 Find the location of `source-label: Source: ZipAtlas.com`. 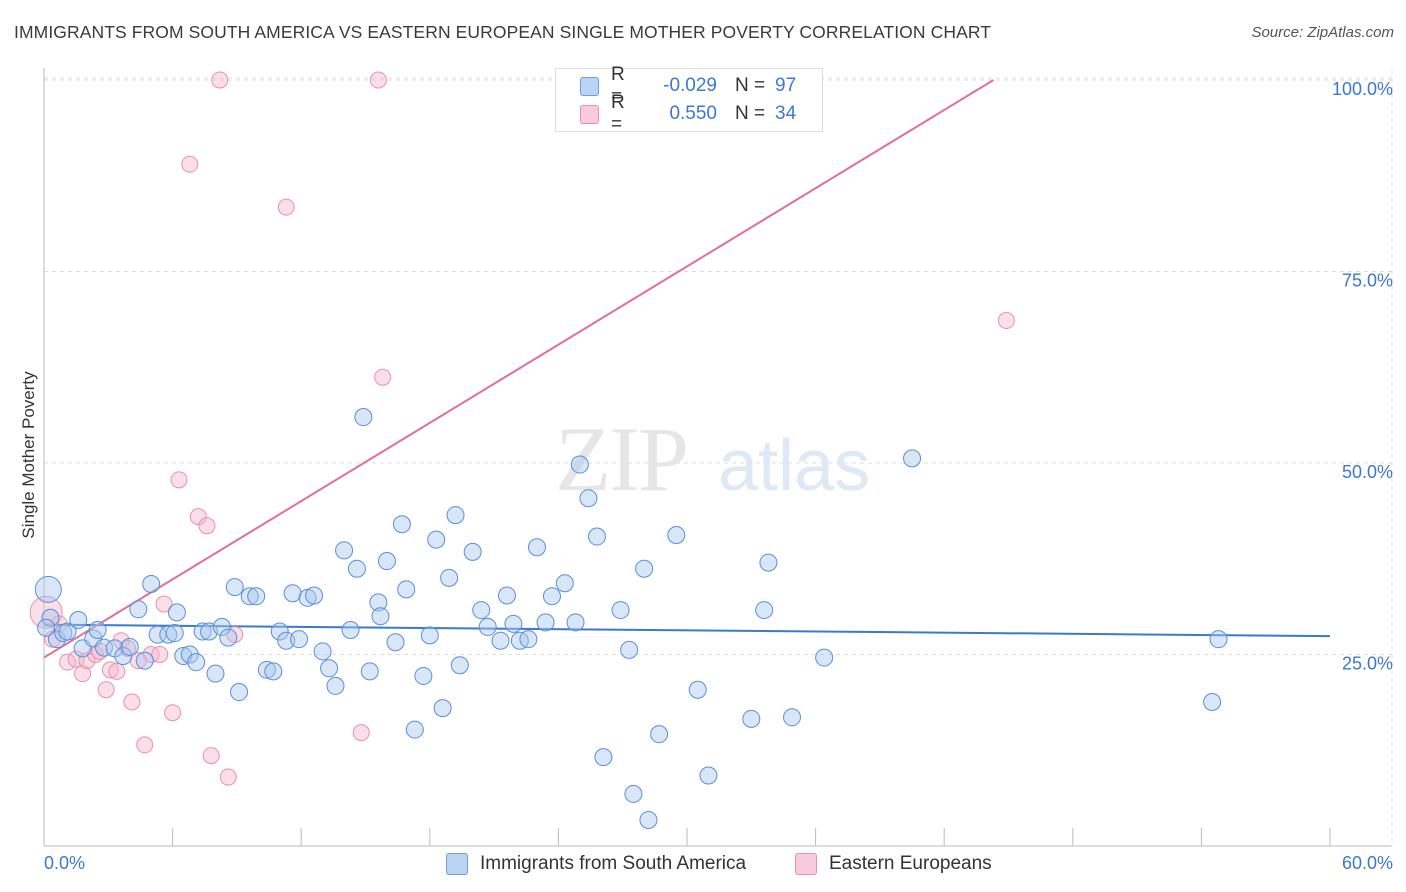

source-label: Source: ZipAtlas.com is located at coordinates (1322, 32).